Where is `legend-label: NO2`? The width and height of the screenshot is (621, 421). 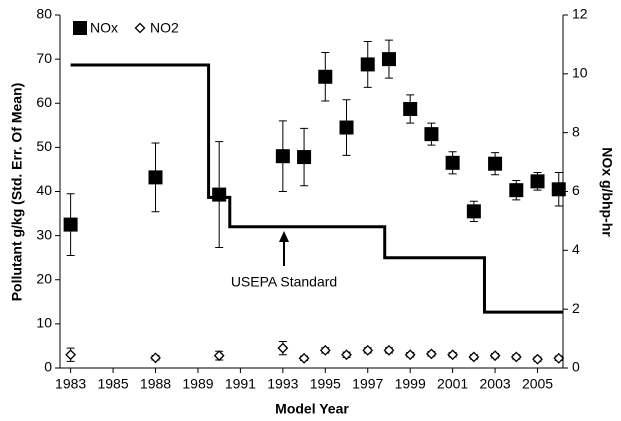
legend-label: NO2 is located at coordinates (164, 28).